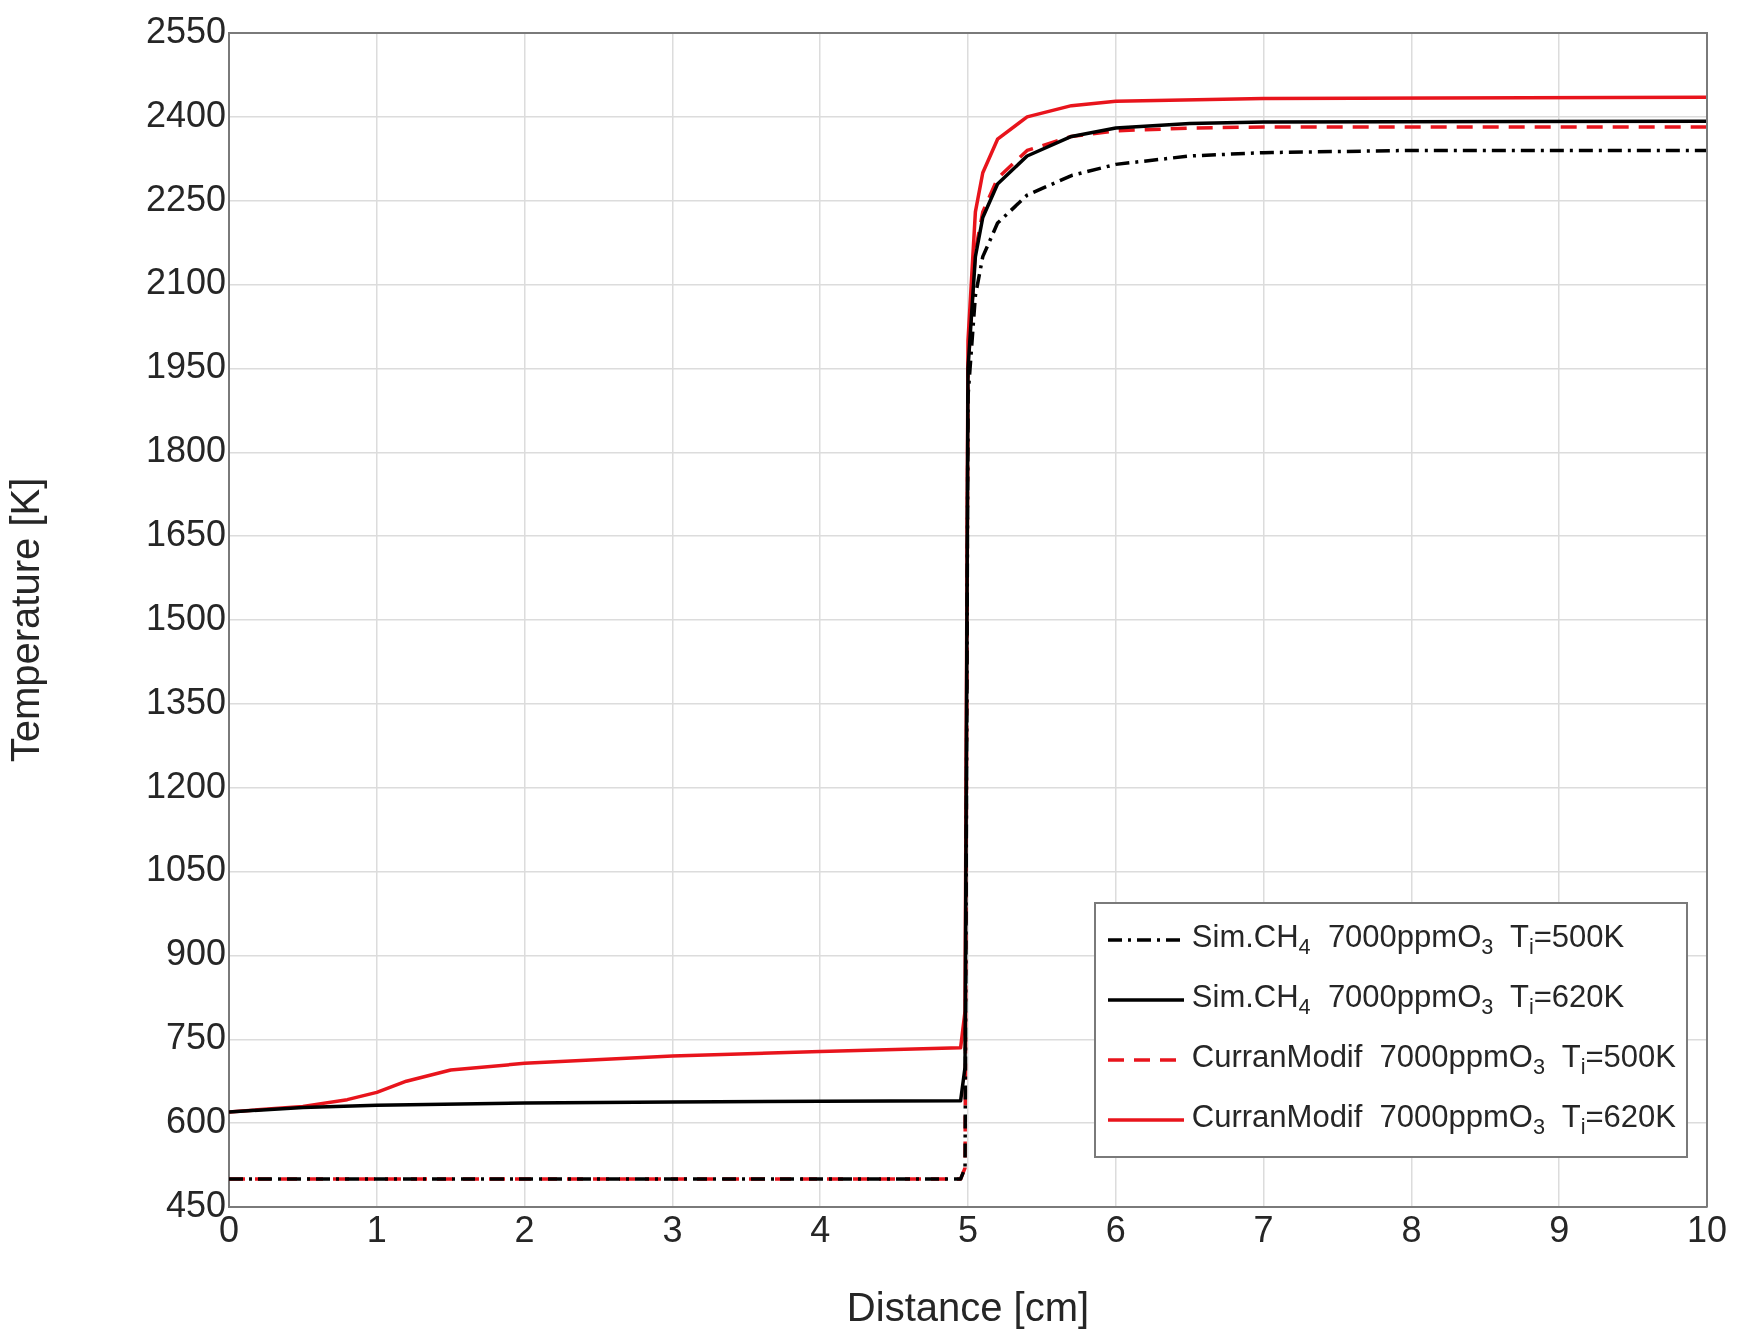 The width and height of the screenshot is (1737, 1338). What do you see at coordinates (185, 617) in the screenshot?
I see `y-tick-label: 1500` at bounding box center [185, 617].